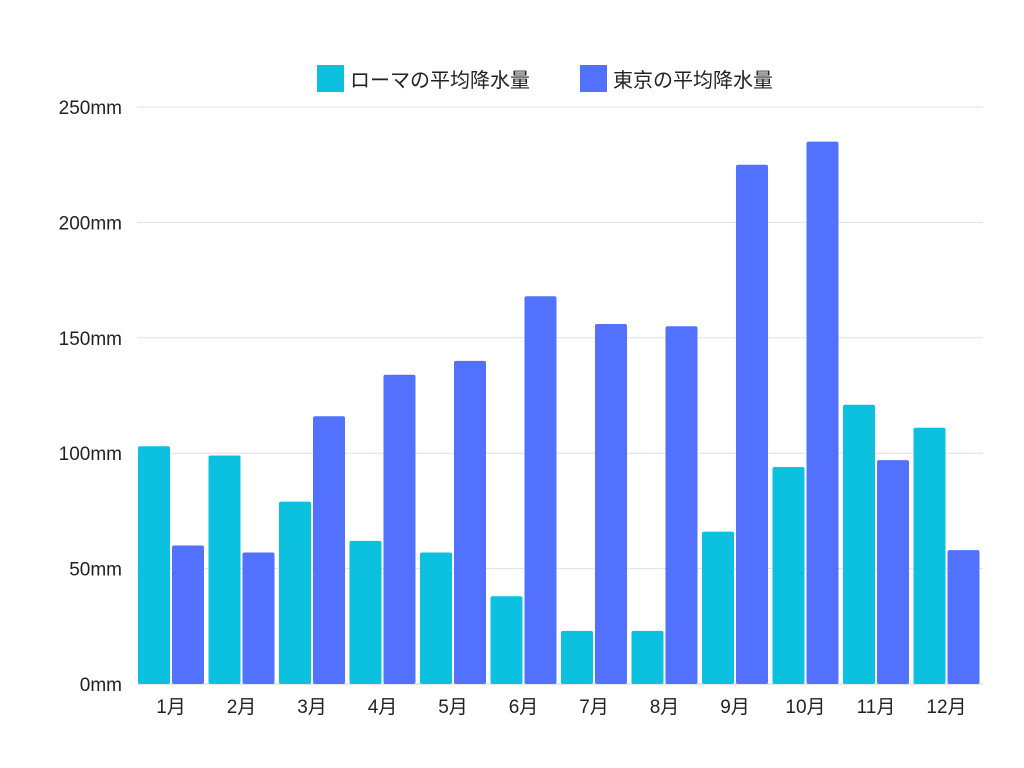 The width and height of the screenshot is (1024, 768). I want to click on y-tick-label: 150mm, so click(90, 339).